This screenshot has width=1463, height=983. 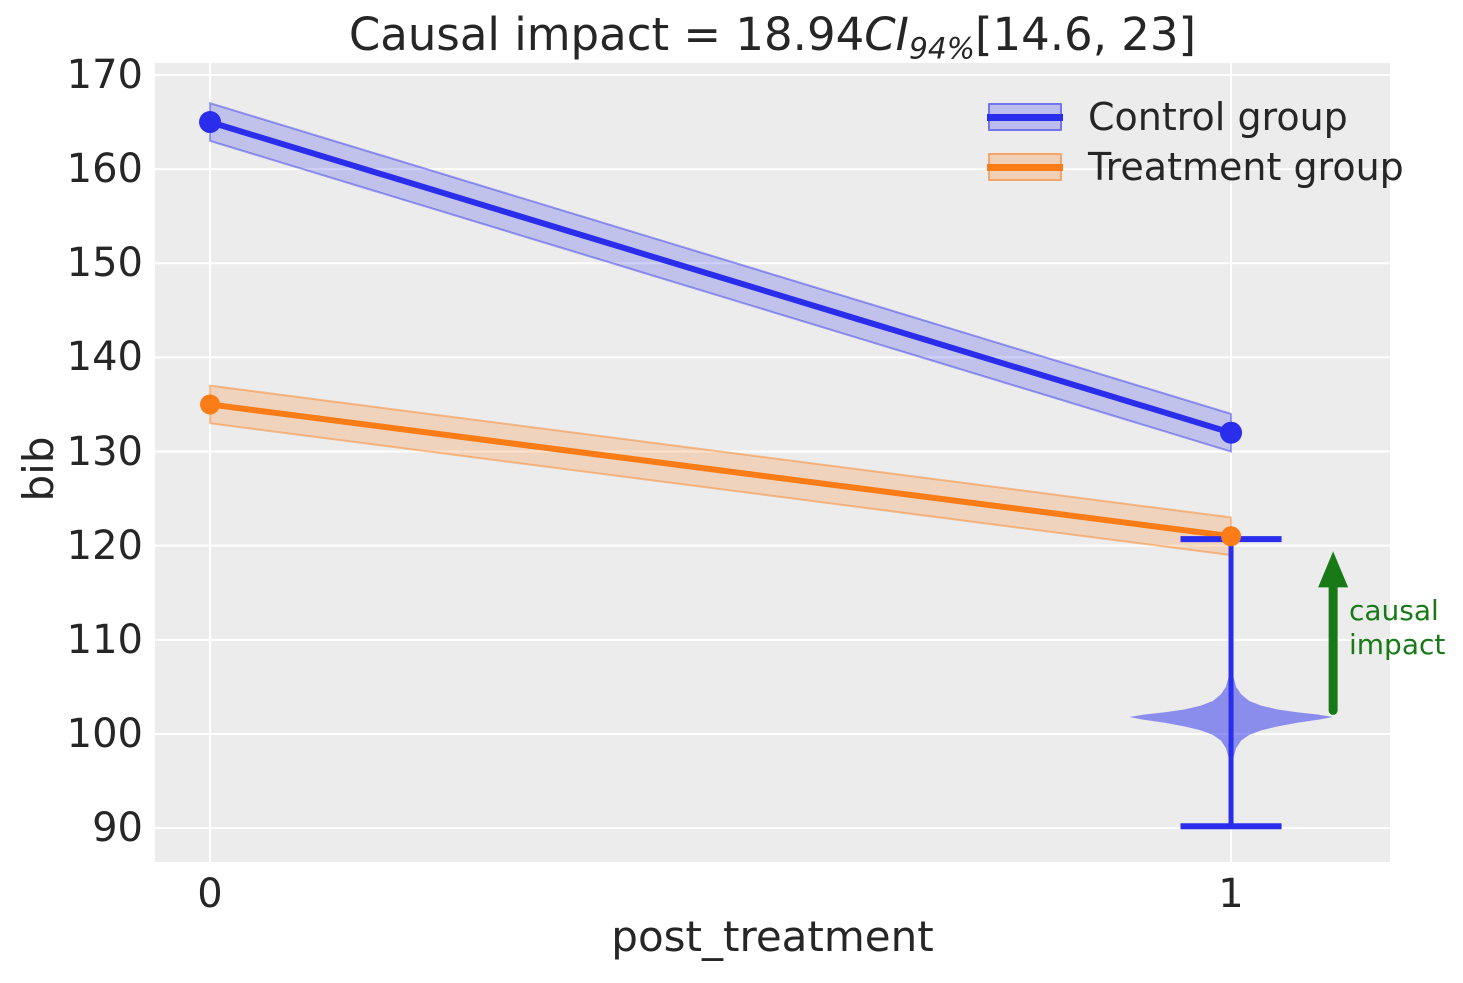 I want to click on legend-item-control-group: Control group, so click(x=1167, y=117).